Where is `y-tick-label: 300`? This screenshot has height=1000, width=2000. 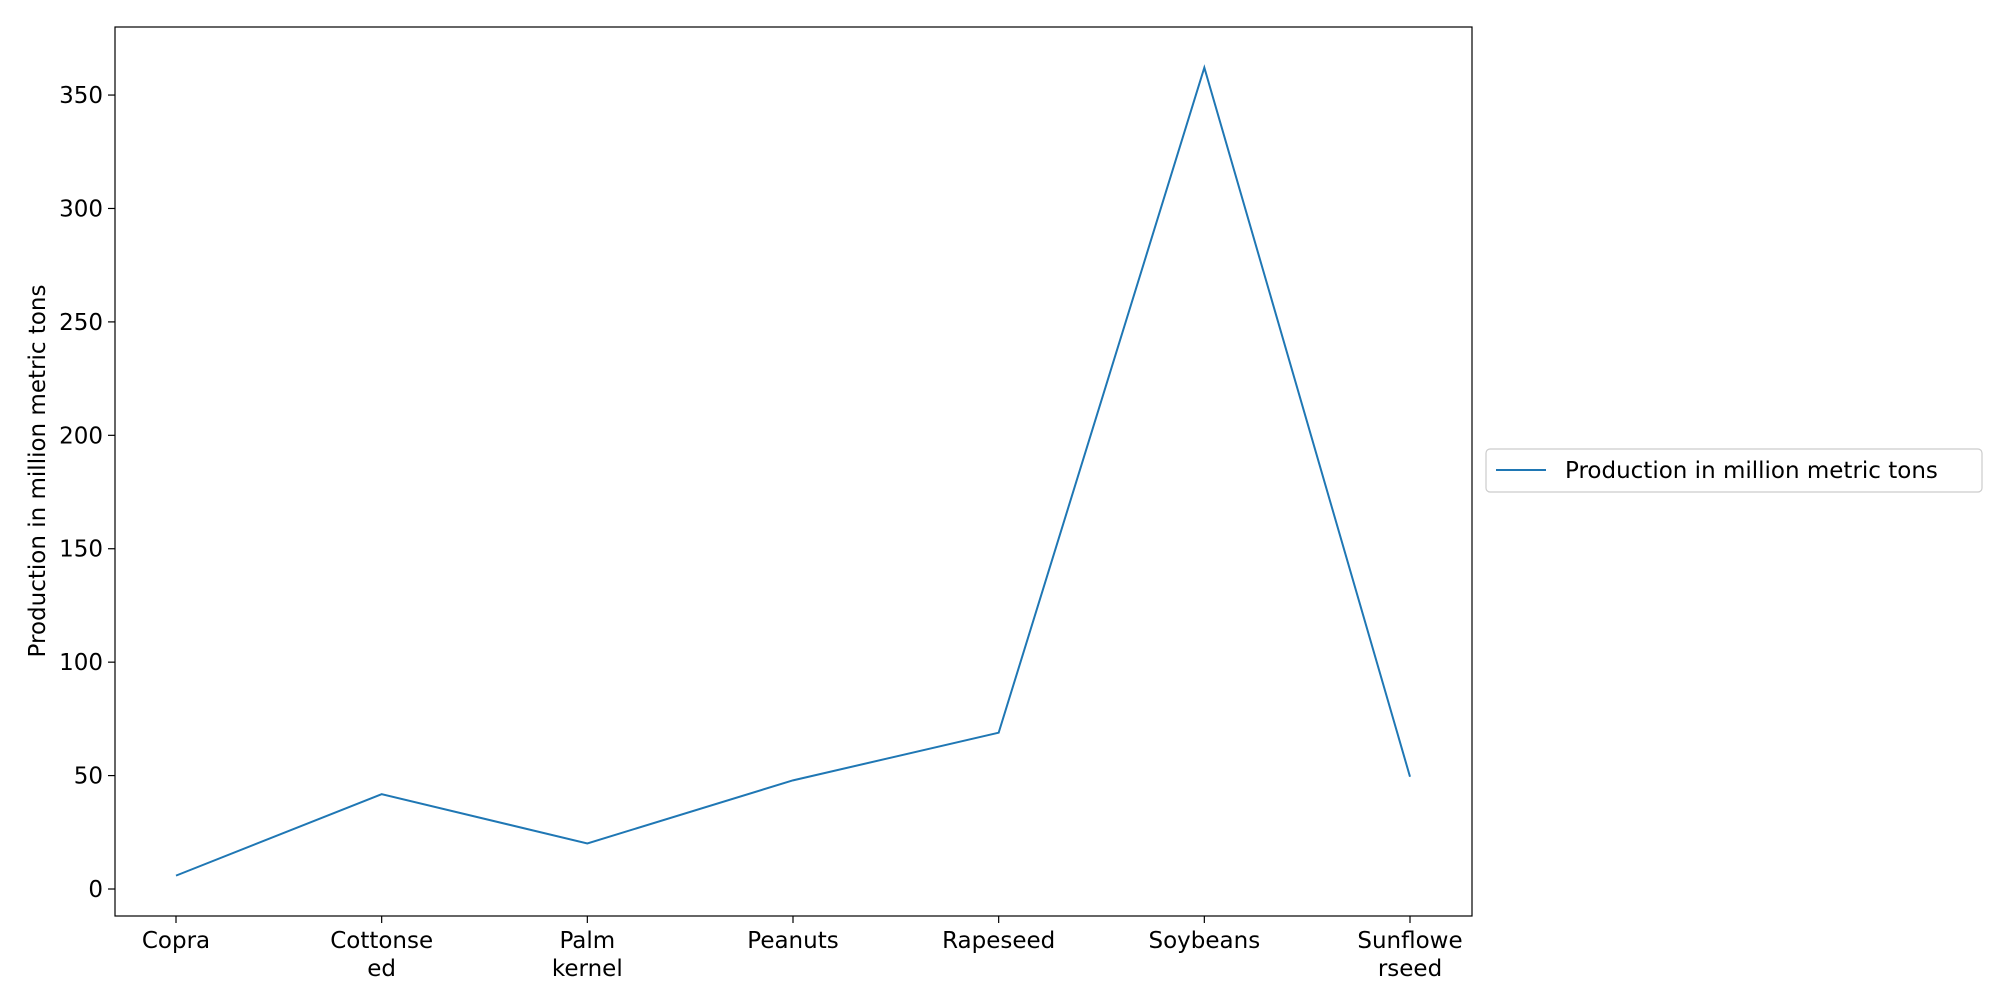 y-tick-label: 300 is located at coordinates (81, 209).